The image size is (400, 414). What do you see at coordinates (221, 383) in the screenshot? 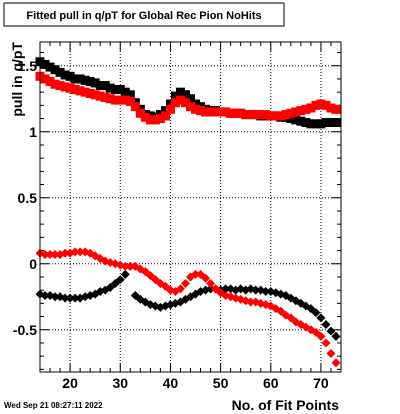
I see `x-tick-label: 50` at bounding box center [221, 383].